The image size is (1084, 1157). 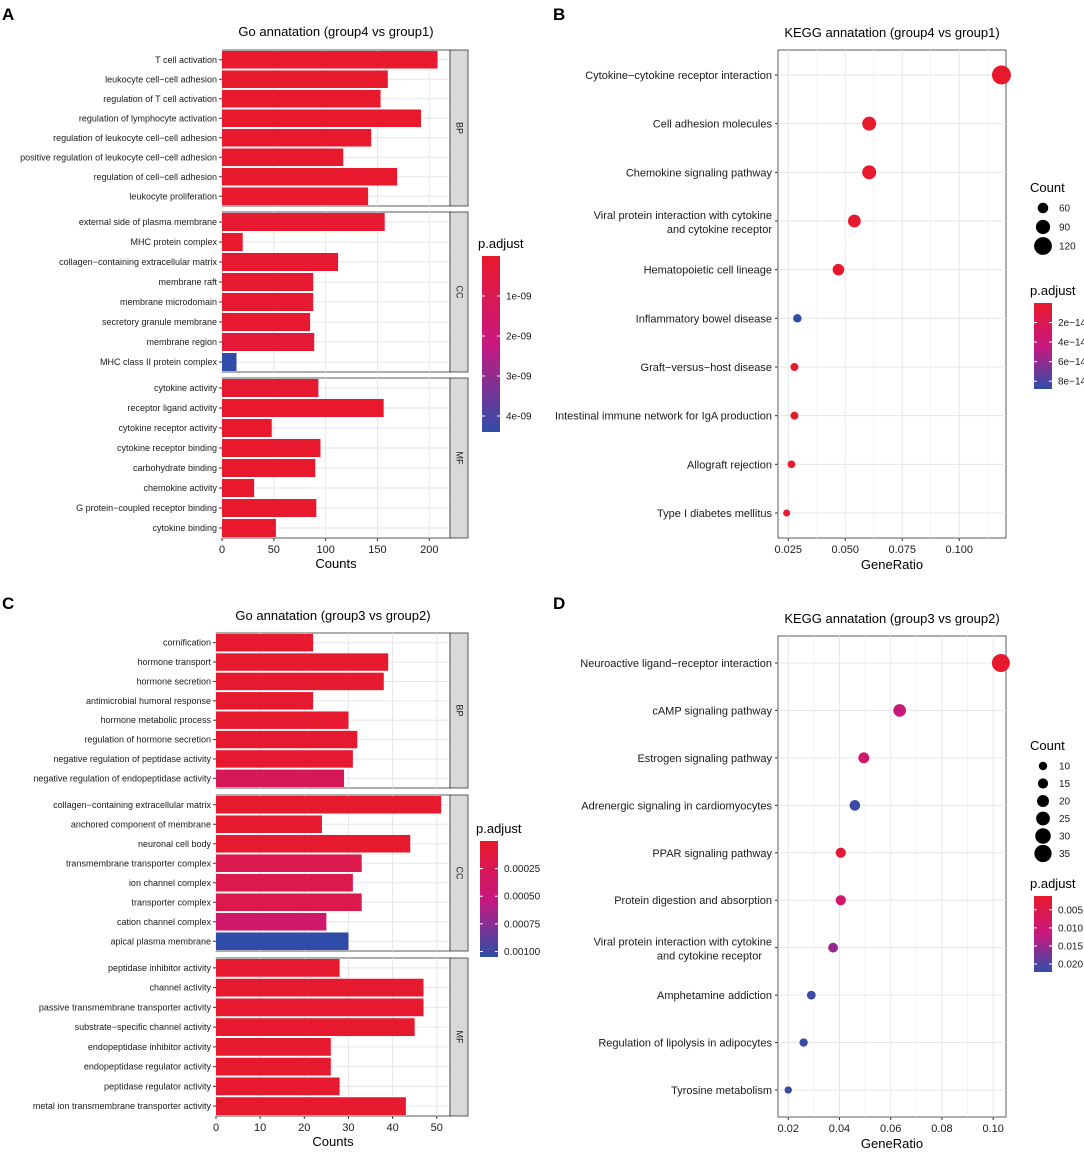 What do you see at coordinates (714, 514) in the screenshot?
I see `pathway-label: Type I diabetes mellitus` at bounding box center [714, 514].